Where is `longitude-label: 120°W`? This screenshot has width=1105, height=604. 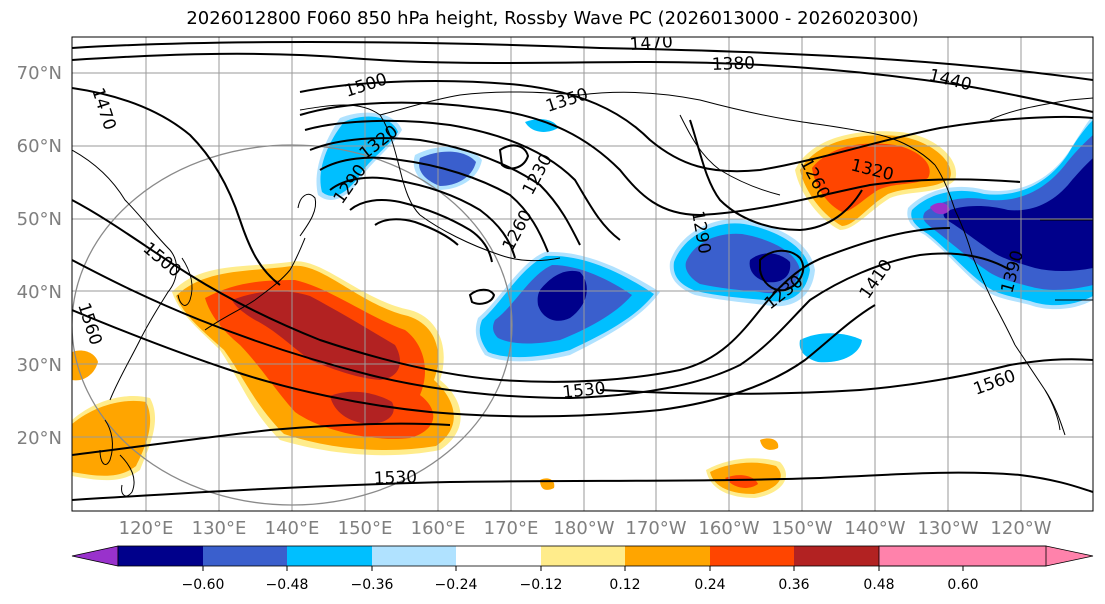 longitude-label: 120°W is located at coordinates (1020, 528).